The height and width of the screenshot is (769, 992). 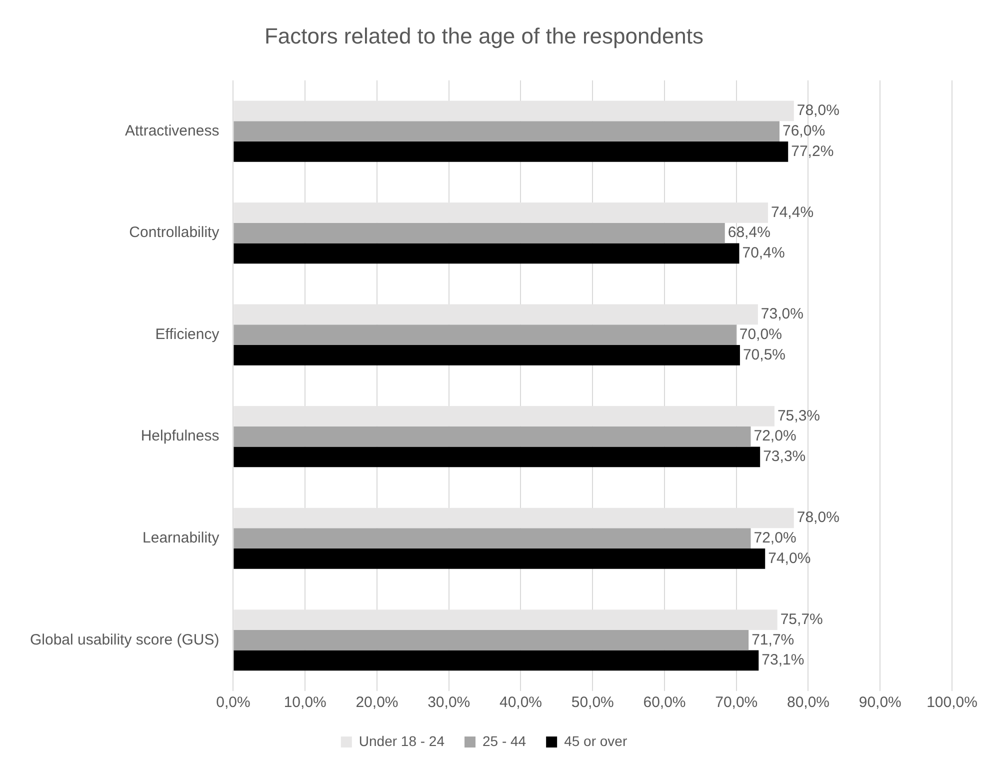 I want to click on data-label: 70,4%, so click(x=763, y=253).